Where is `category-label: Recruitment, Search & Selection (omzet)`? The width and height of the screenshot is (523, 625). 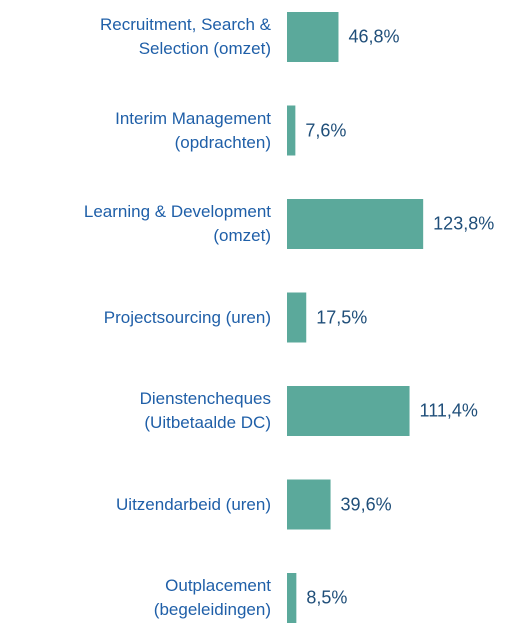
category-label: Recruitment, Search & Selection (omzet) is located at coordinates (185, 36).